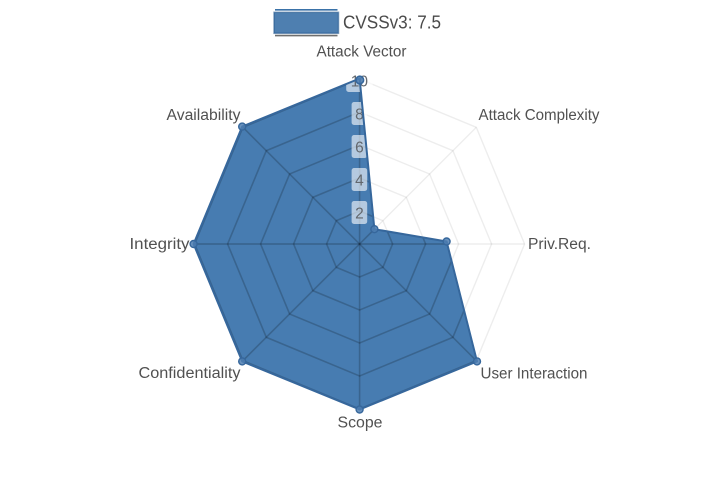  I want to click on svg-text: User Interaction, so click(534, 374).